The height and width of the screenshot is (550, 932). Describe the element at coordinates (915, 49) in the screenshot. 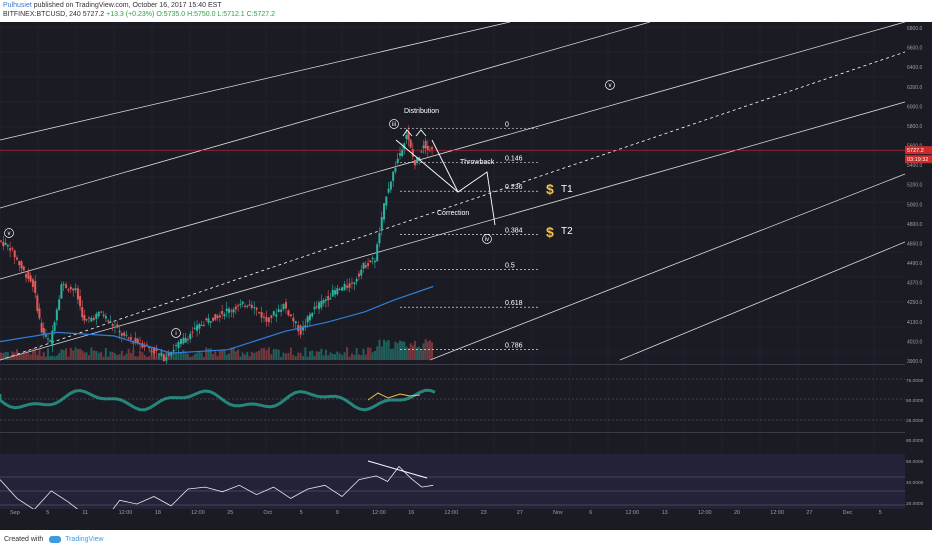

I see `price-axis-label: 6600.0` at that location.